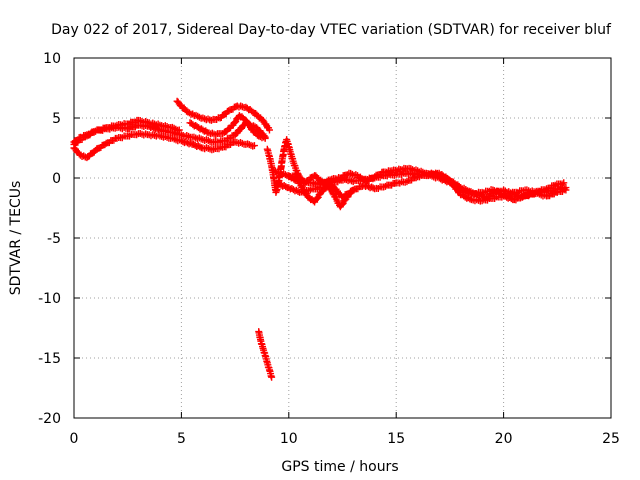  I want to click on series-track-e, so click(227, 127).